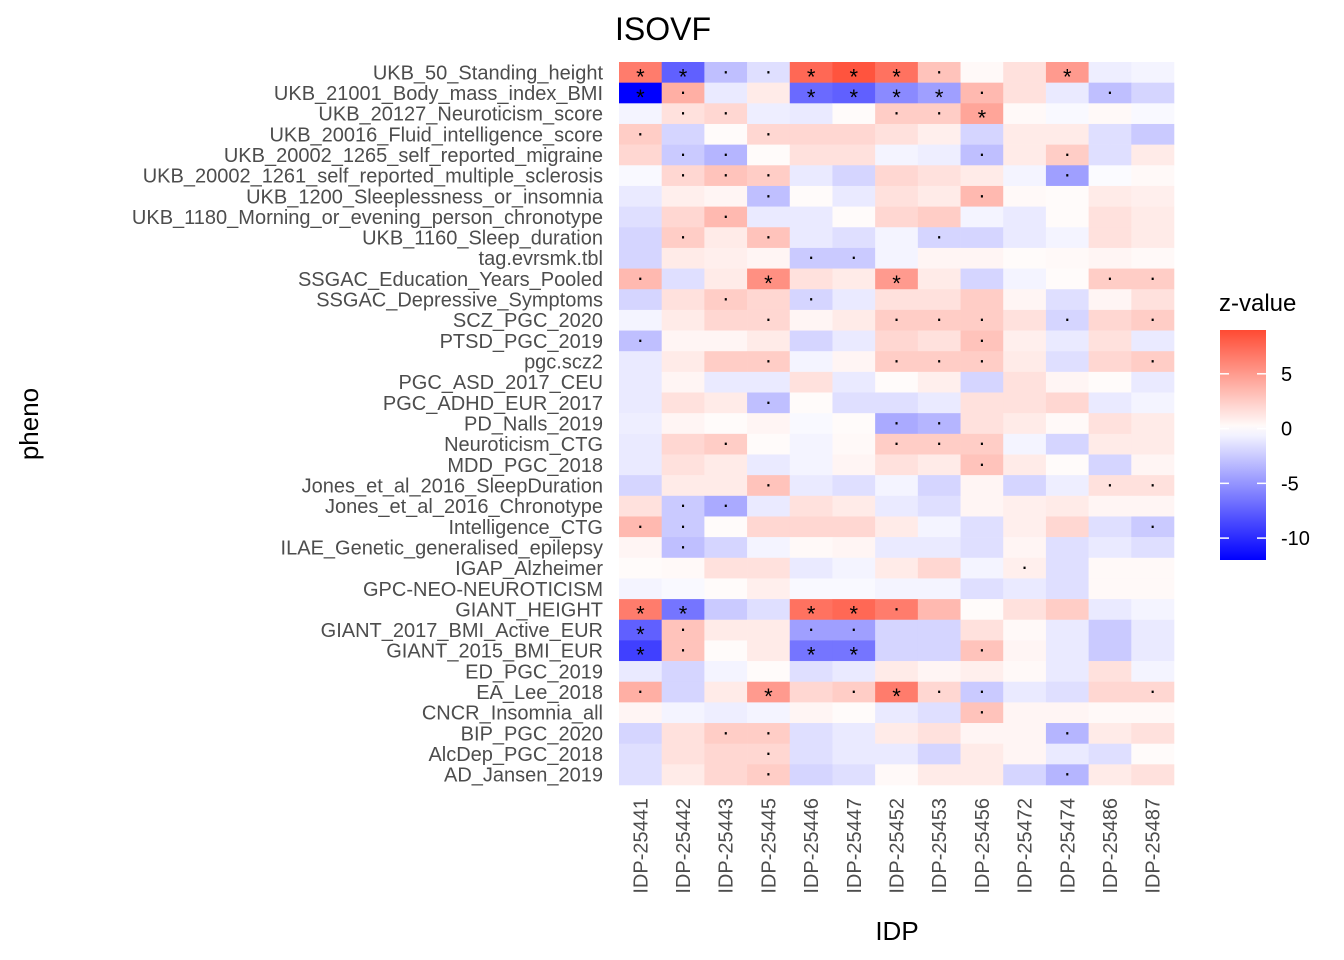 This screenshot has height=960, width=1344. What do you see at coordinates (459, 301) in the screenshot?
I see `y-tick-label: SSGAC_Depressive_Symptoms` at bounding box center [459, 301].